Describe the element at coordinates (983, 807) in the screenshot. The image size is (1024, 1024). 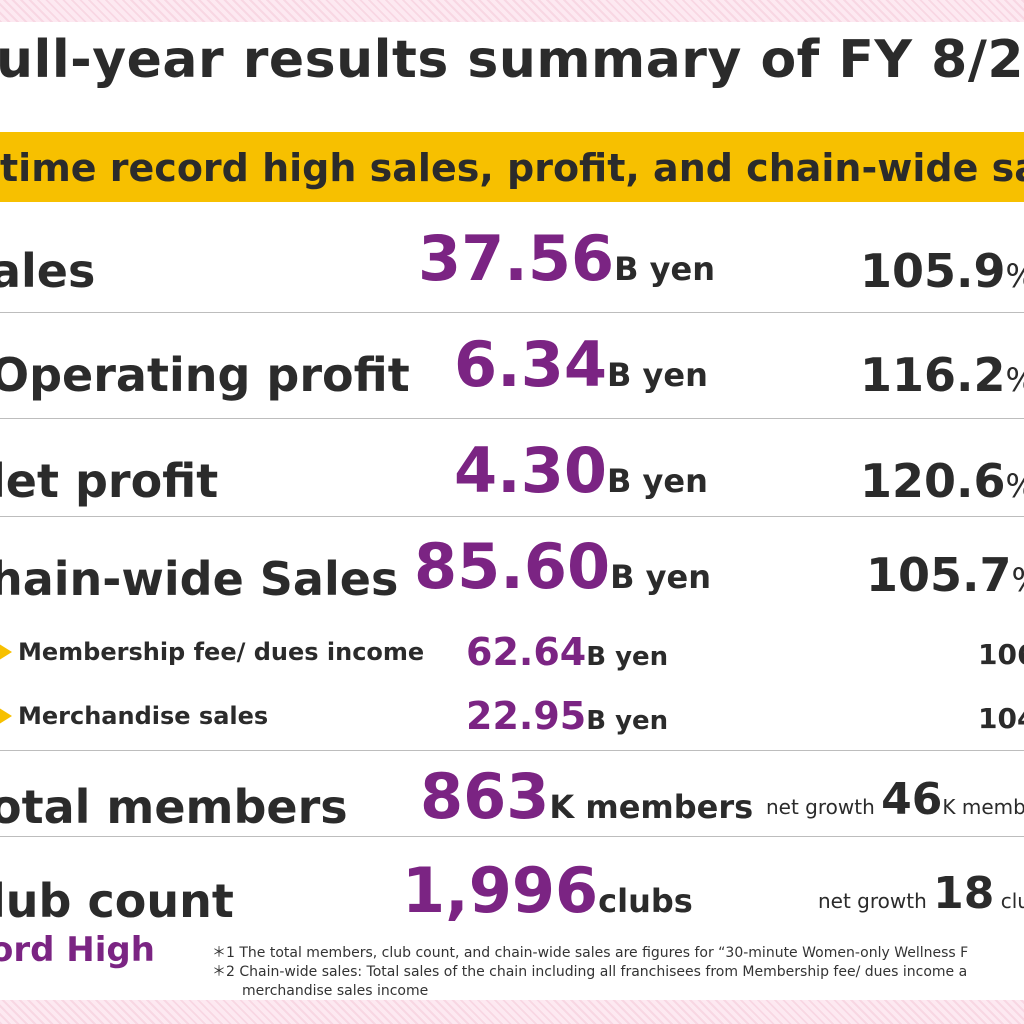
I see `members-growth-unit: K memb` at that location.